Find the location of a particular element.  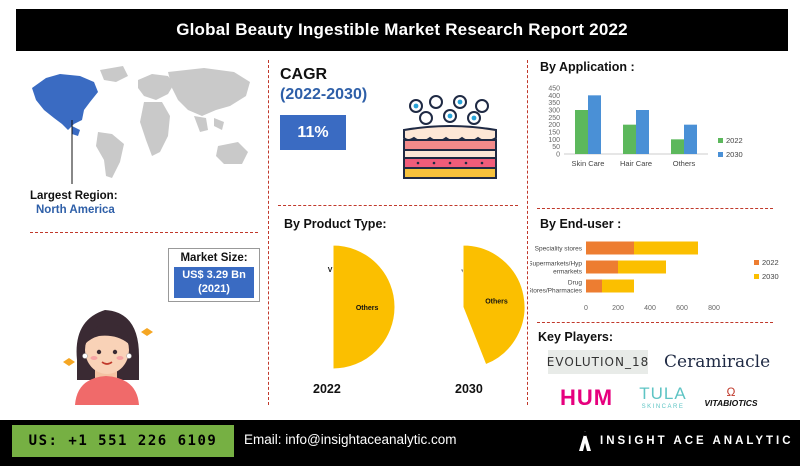

divider-region is located at coordinates (144, 232).